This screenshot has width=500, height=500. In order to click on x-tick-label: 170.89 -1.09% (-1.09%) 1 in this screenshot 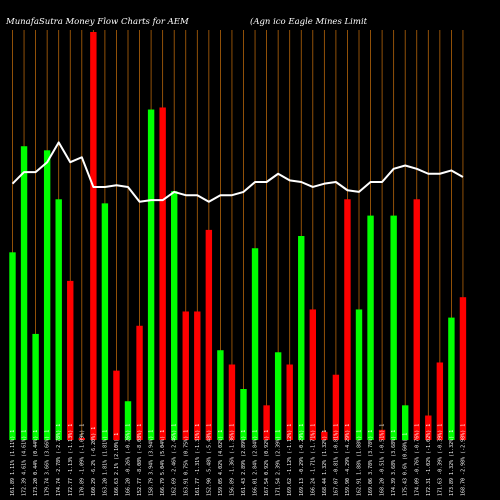, I will do `click(82, 460)`.